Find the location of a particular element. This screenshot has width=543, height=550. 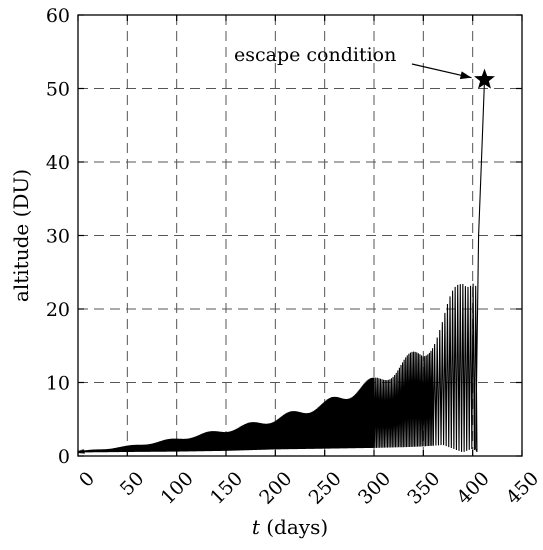

x-axis-label: t (days) is located at coordinates (290, 527).